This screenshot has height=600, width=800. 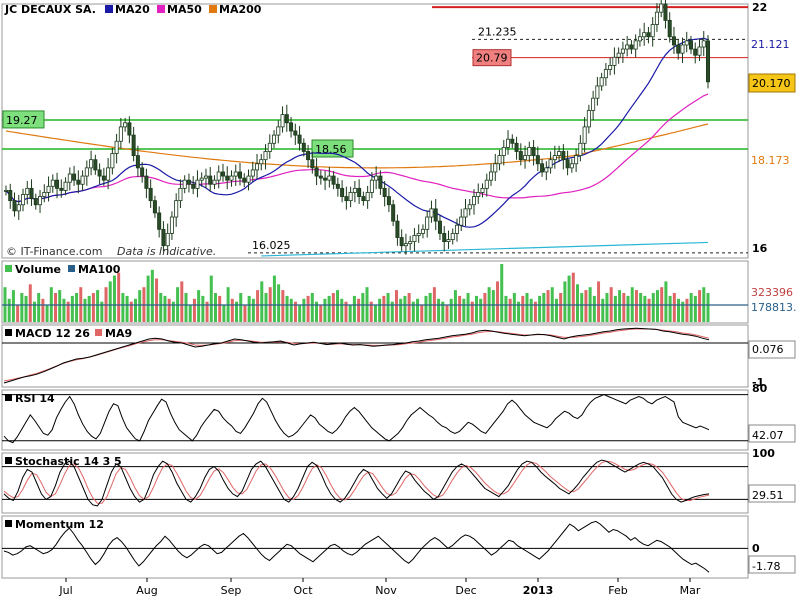 What do you see at coordinates (183, 9) in the screenshot?
I see `legend: MA20 MA50 MA200` at bounding box center [183, 9].